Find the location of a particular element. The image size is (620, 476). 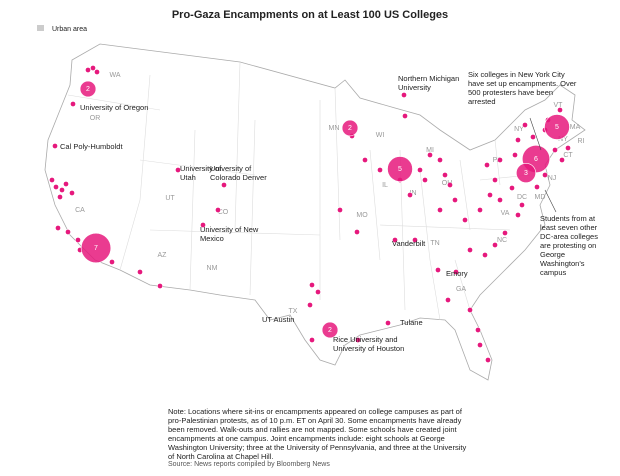

legend-swatch is located at coordinates (40, 28).